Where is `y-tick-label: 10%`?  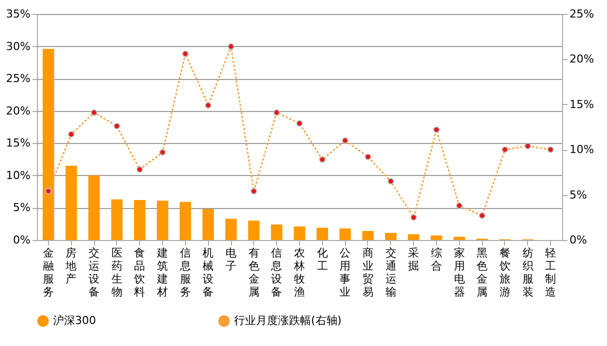 y-tick-label: 10% is located at coordinates (18, 175).